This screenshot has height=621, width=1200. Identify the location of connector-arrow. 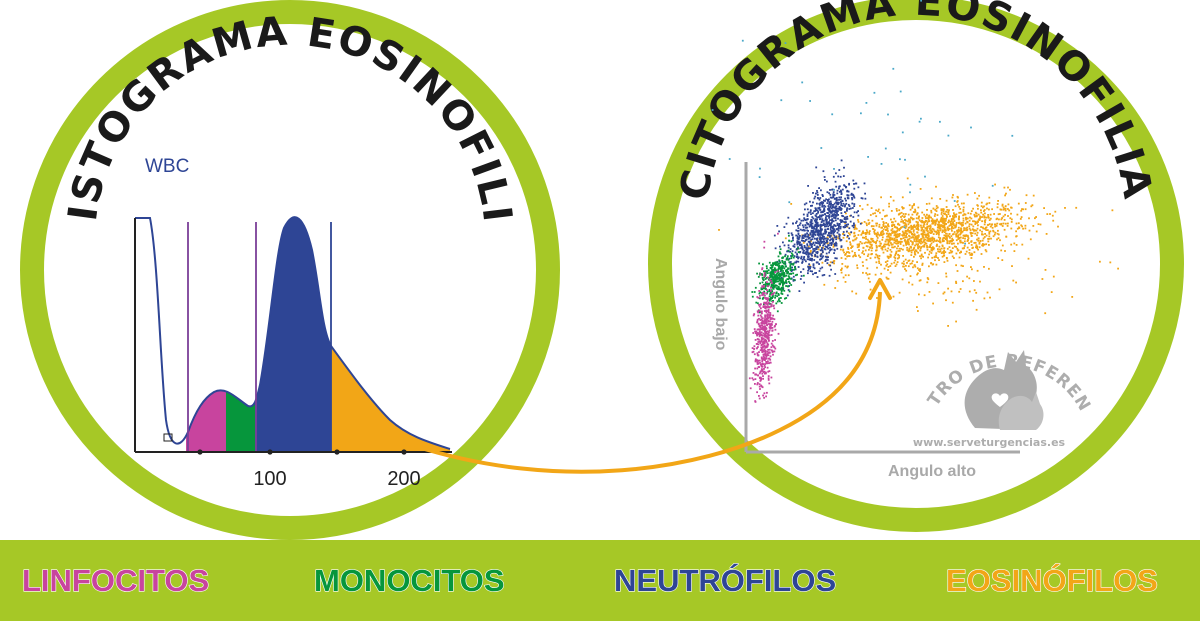
(653, 376).